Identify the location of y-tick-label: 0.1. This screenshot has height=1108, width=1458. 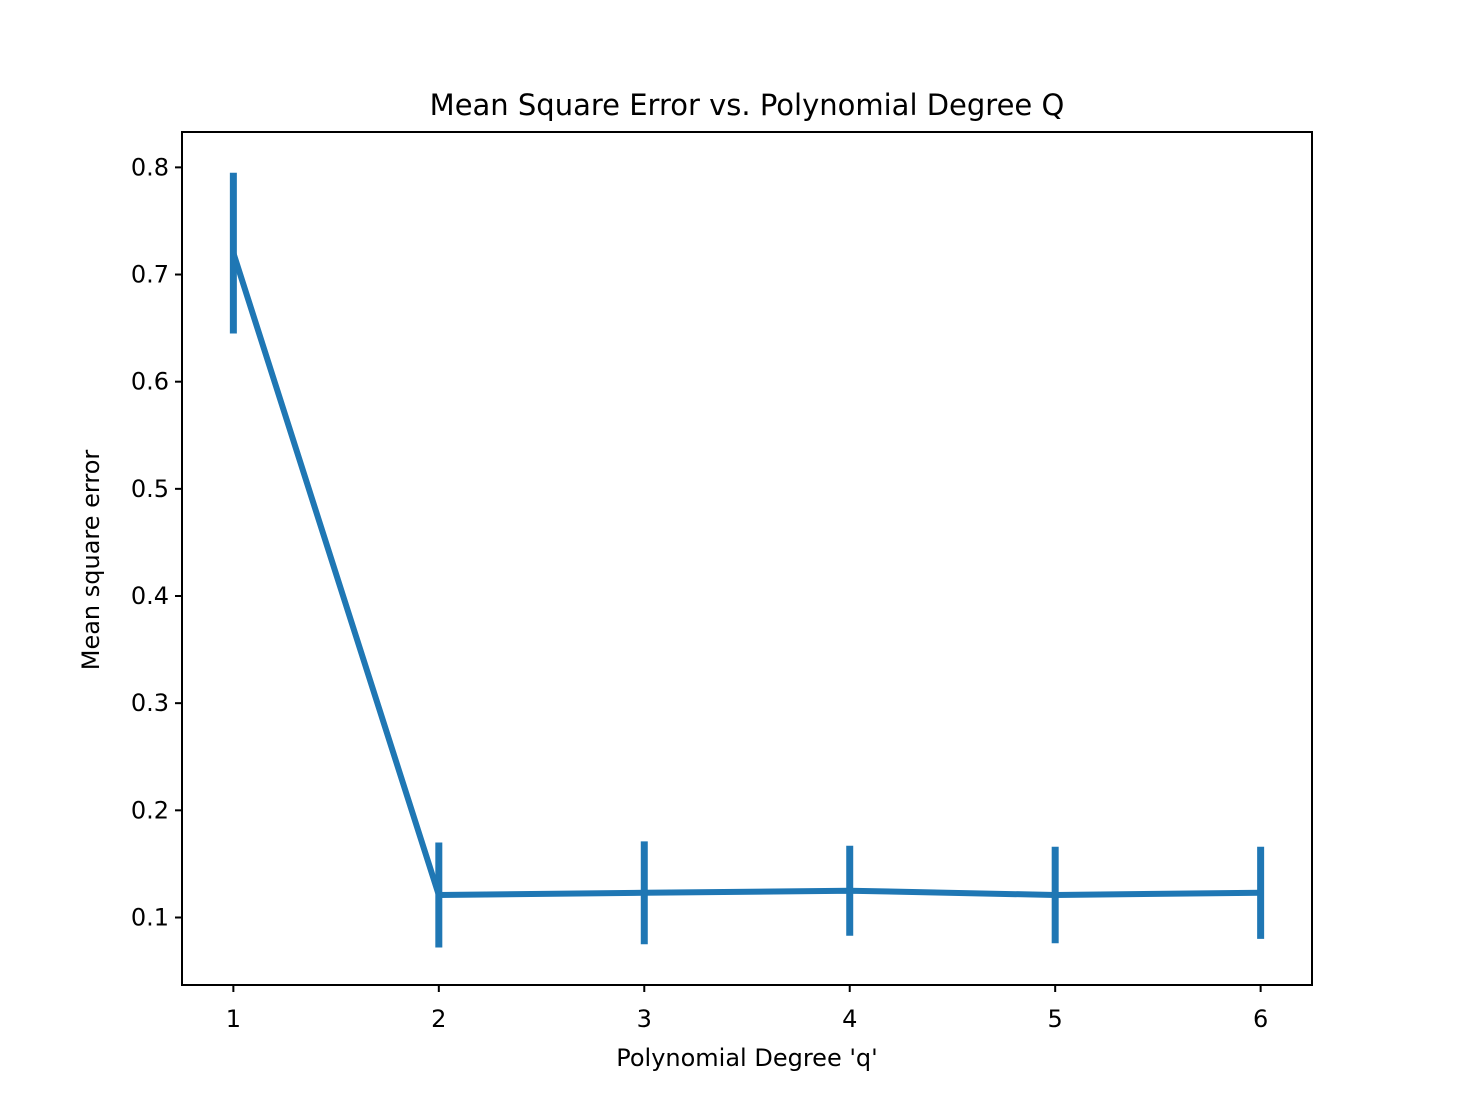
(150, 917).